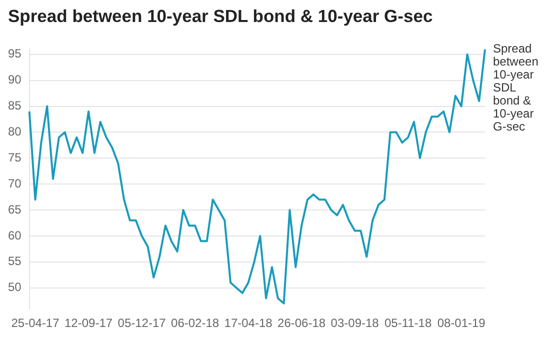  I want to click on x-tick-label: 12-09-17, so click(88, 323).